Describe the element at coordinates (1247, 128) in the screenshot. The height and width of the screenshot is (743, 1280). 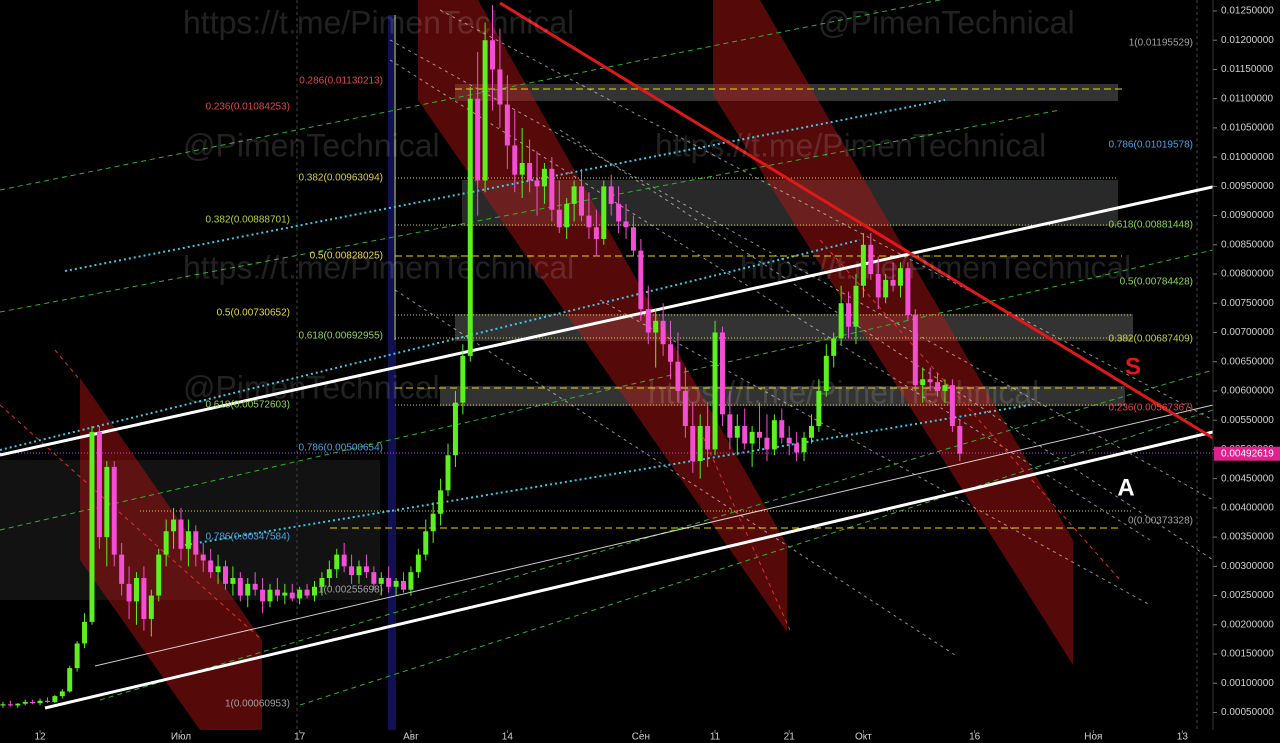
I see `y-tick-label: 0.01050000` at that location.